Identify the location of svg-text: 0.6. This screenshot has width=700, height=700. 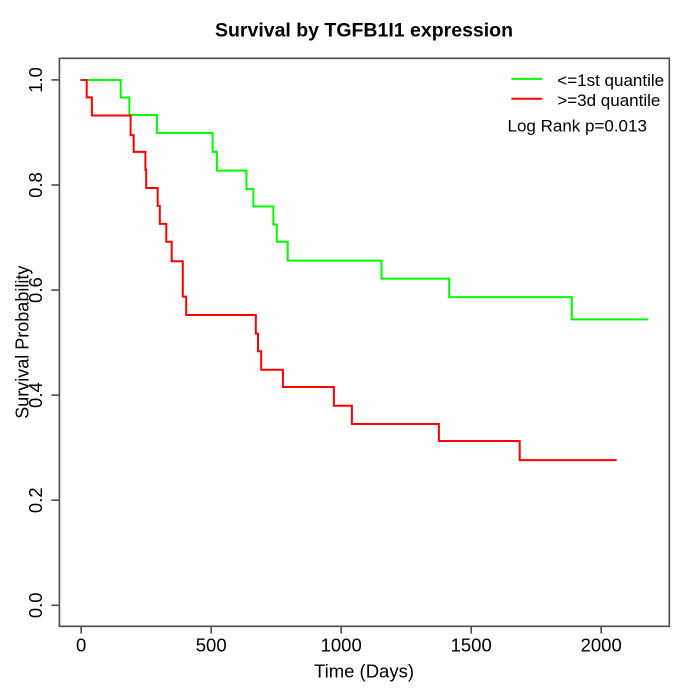
(35, 290).